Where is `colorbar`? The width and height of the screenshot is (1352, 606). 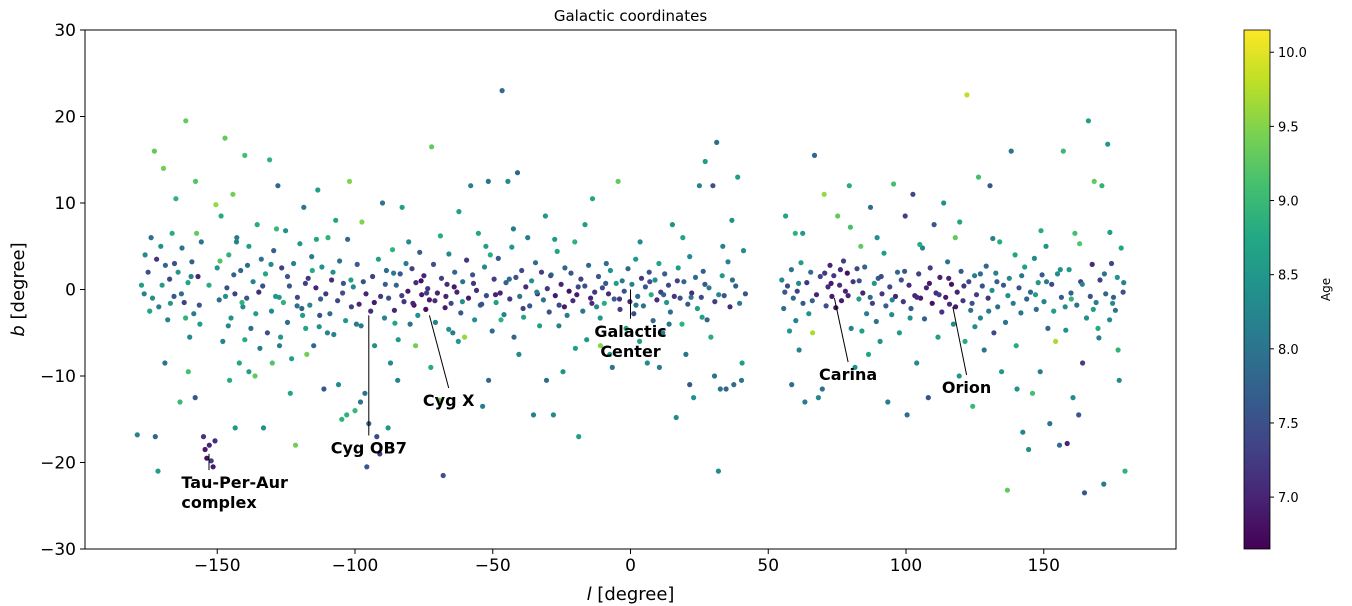
colorbar is located at coordinates (1257, 289).